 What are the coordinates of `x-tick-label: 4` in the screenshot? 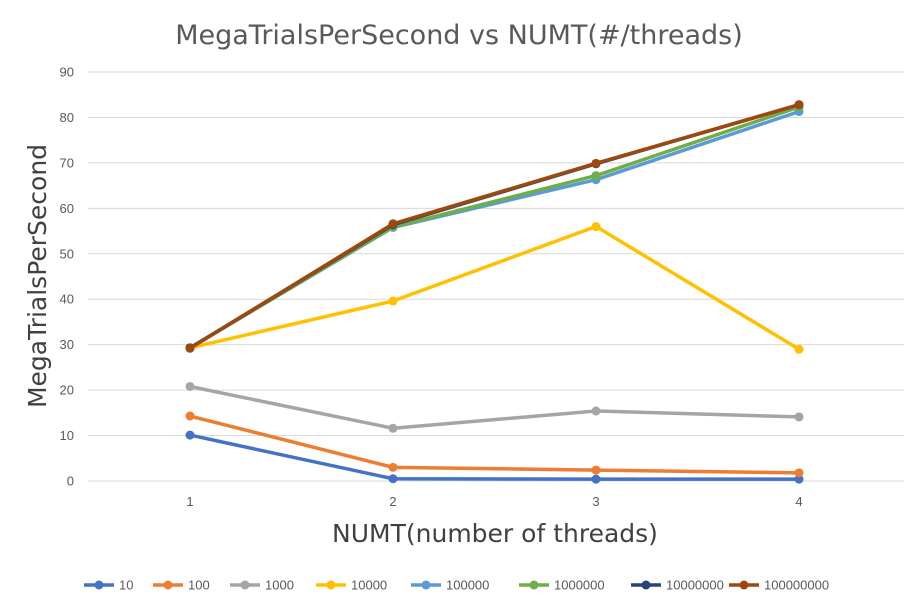 It's located at (798, 501).